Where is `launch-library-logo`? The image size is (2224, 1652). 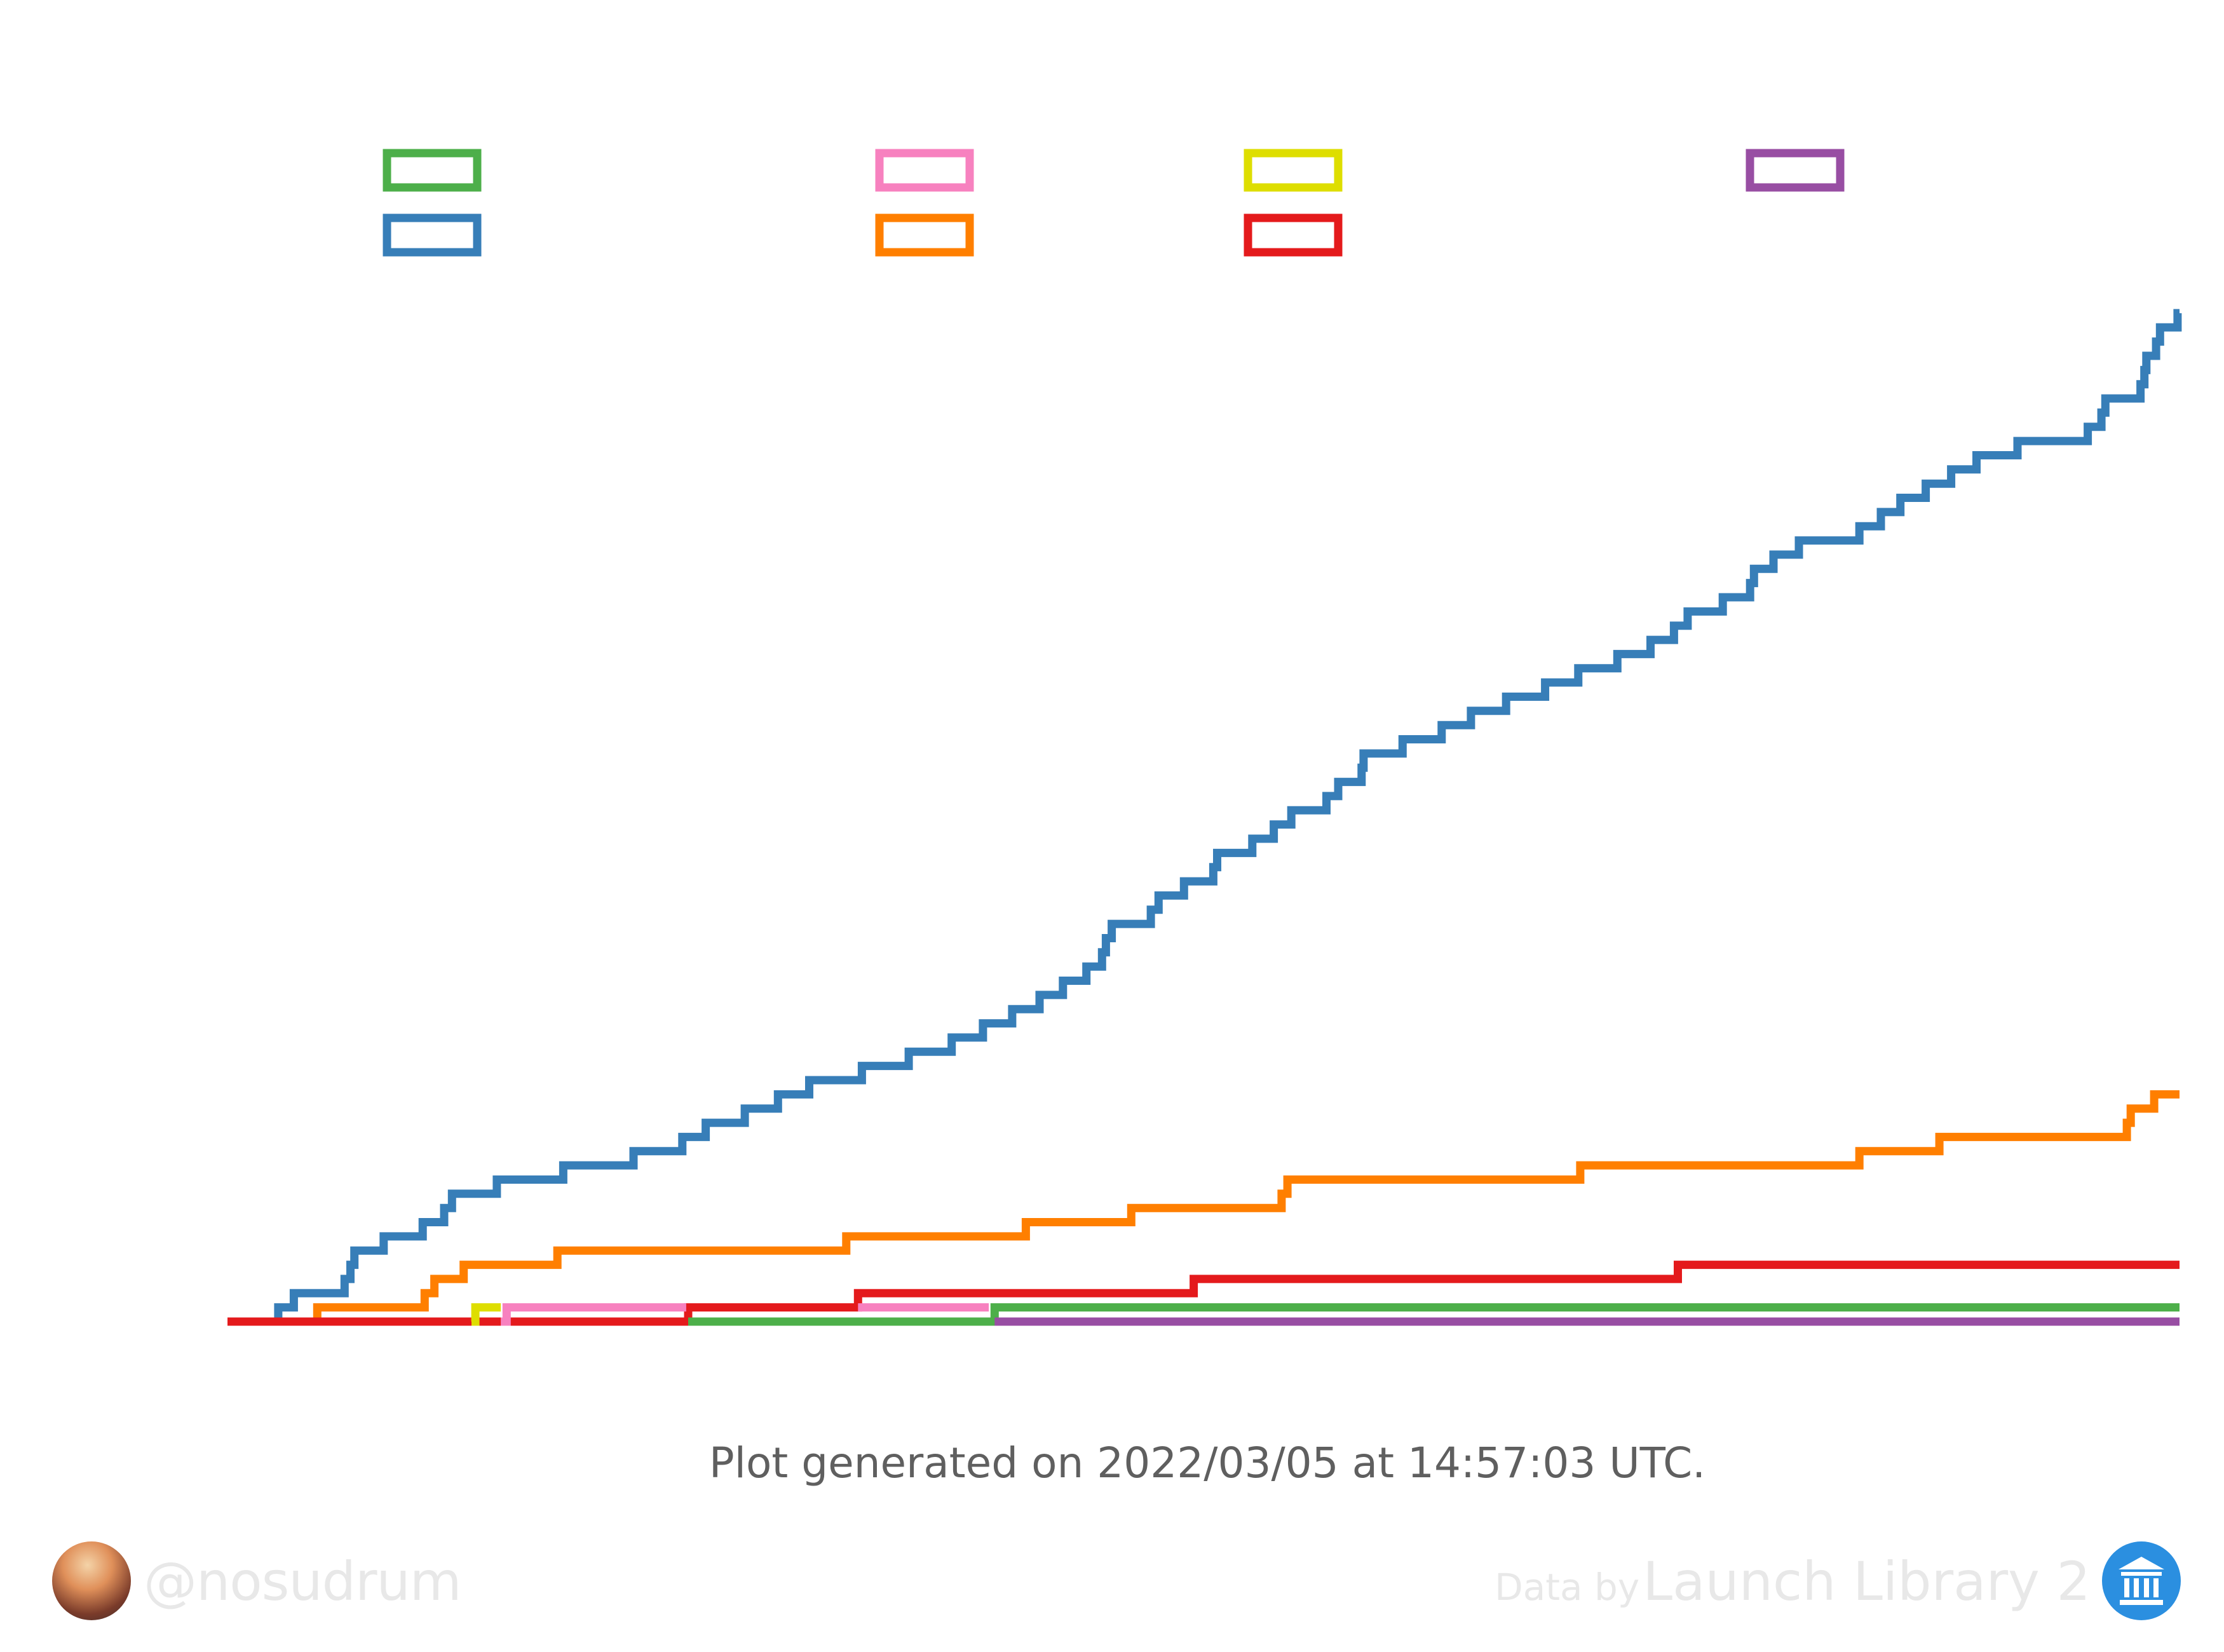
launch-library-logo is located at coordinates (2141, 1581).